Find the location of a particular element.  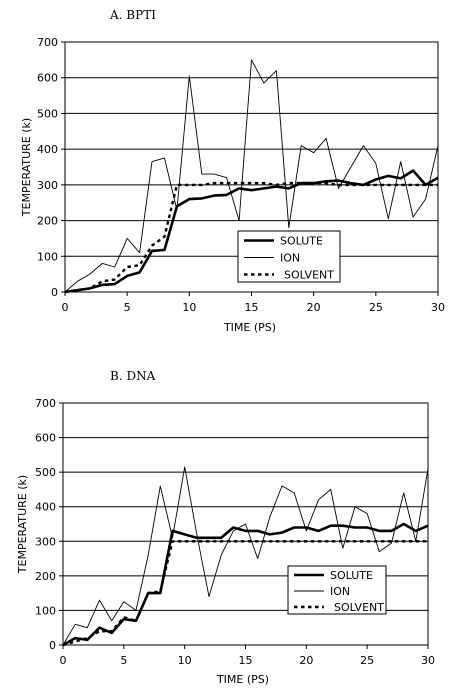

chart-title: B. DNA is located at coordinates (133, 376).